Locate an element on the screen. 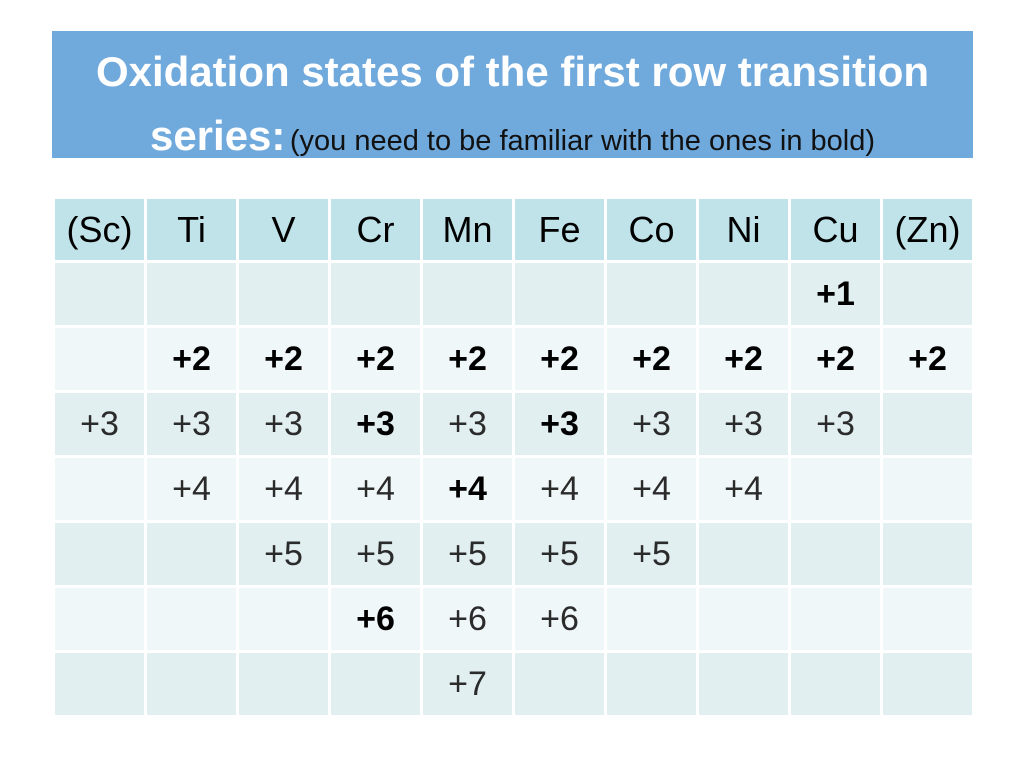 This screenshot has width=1024, height=768. column-header: V is located at coordinates (283, 229).